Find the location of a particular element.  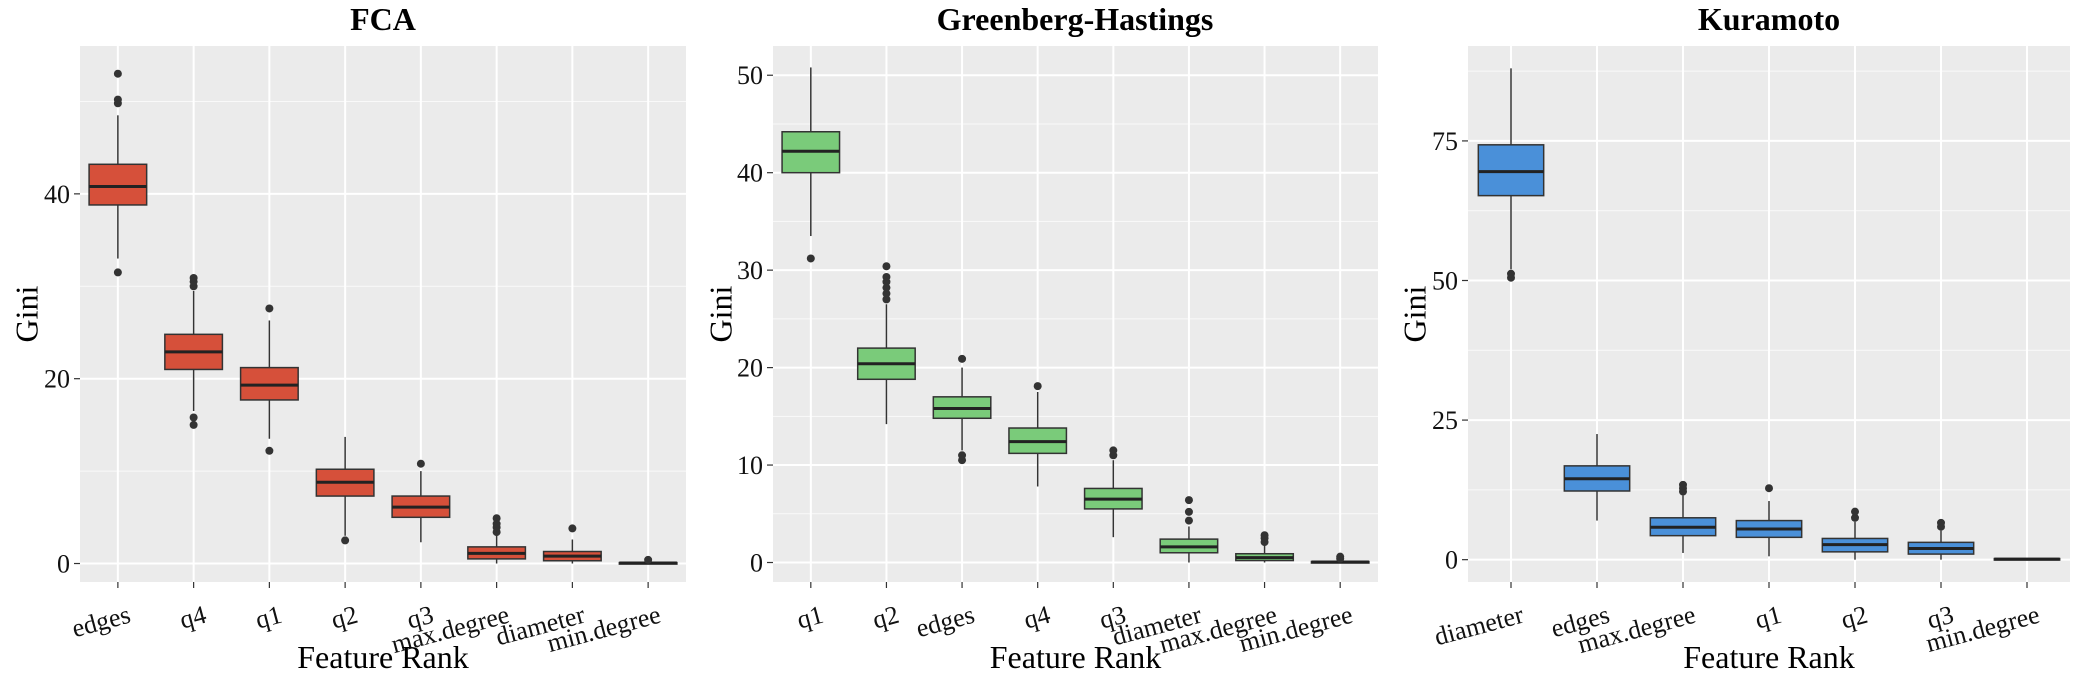

y-tick-label: 10 is located at coordinates (750, 465).